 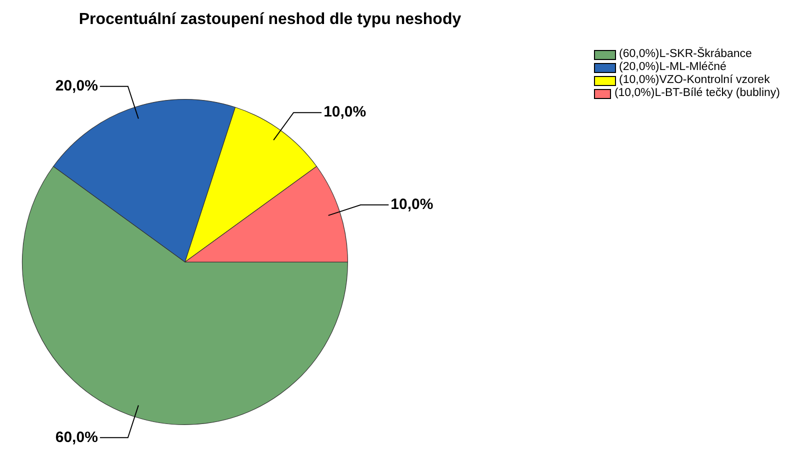 I want to click on legend-label: (60,0%)L-SKR-Škrábance, so click(x=685, y=54).